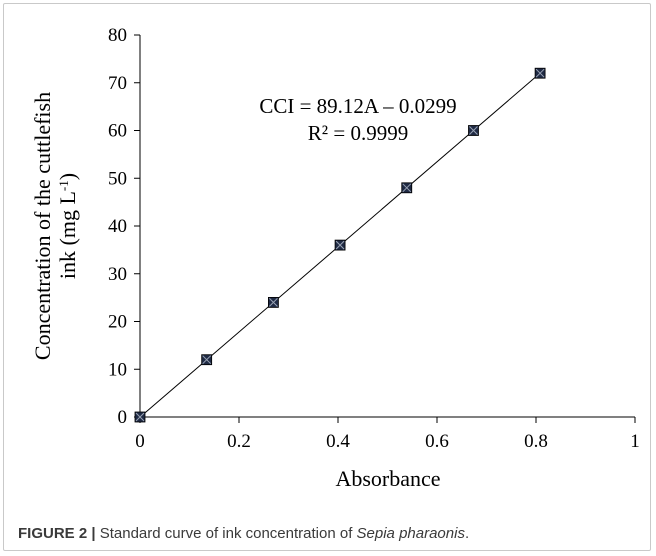 This screenshot has height=556, width=656. I want to click on y-axis-title-line2: ink (mg L-1), so click(67, 226).